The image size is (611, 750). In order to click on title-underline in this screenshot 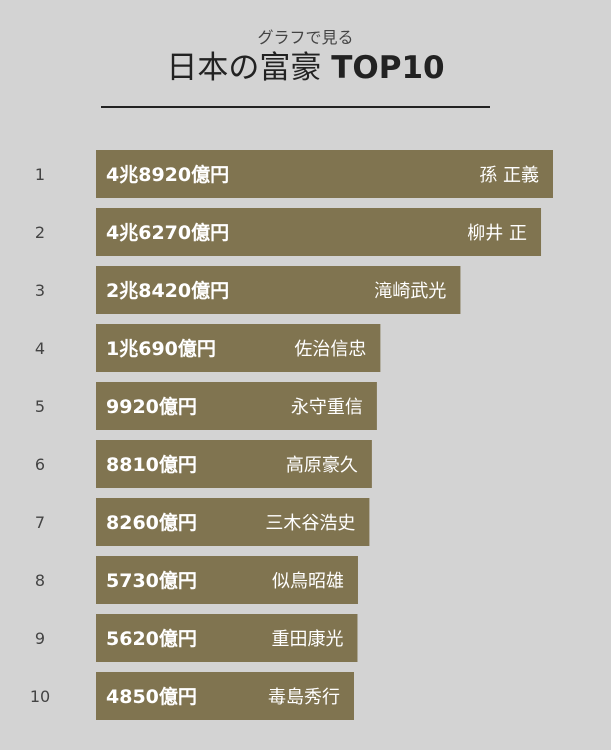, I will do `click(295, 107)`.